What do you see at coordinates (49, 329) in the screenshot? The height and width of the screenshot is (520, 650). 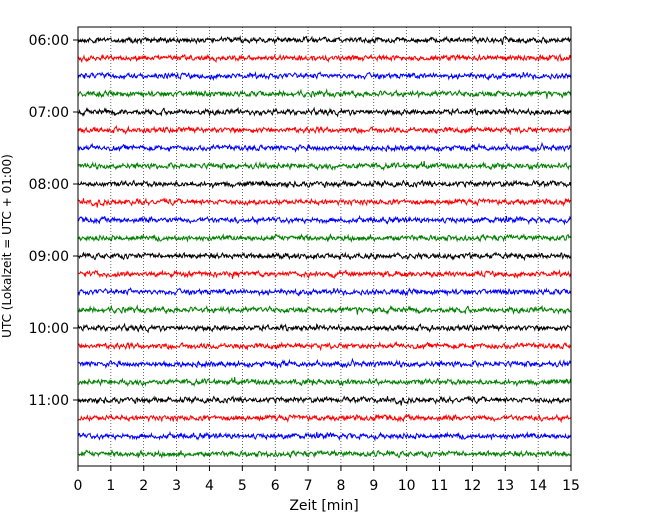 I see `y-tick-label: 10:00` at bounding box center [49, 329].